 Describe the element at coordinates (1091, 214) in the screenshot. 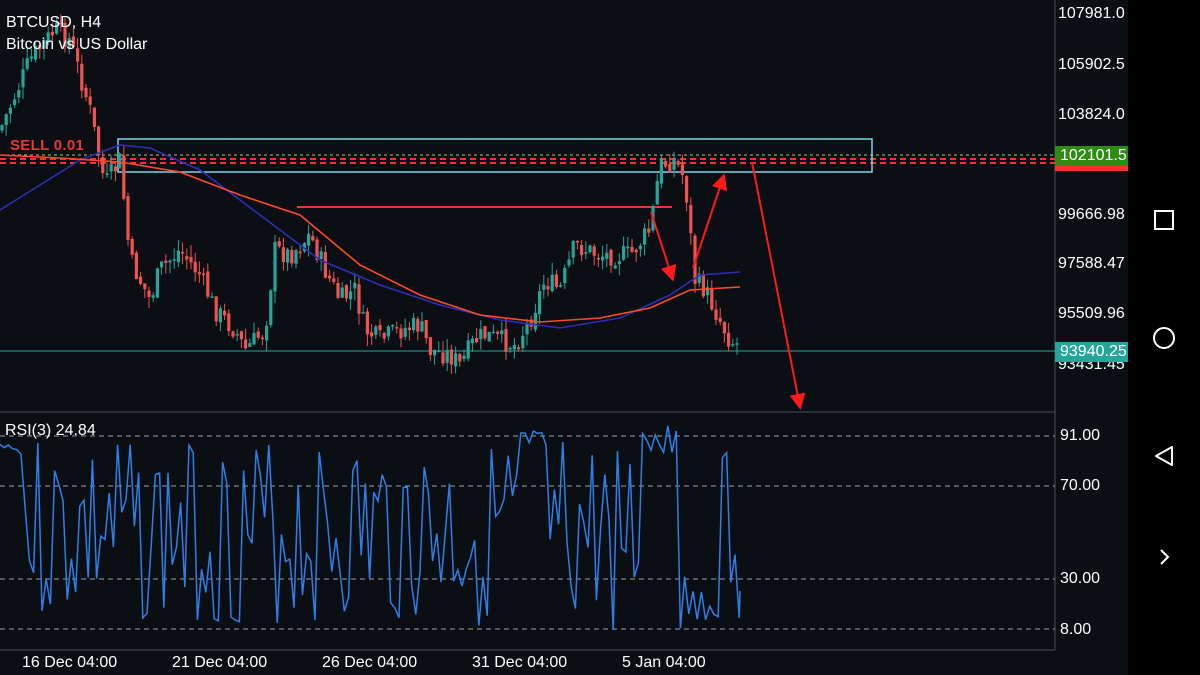

I see `price-tick: 99666.98` at that location.